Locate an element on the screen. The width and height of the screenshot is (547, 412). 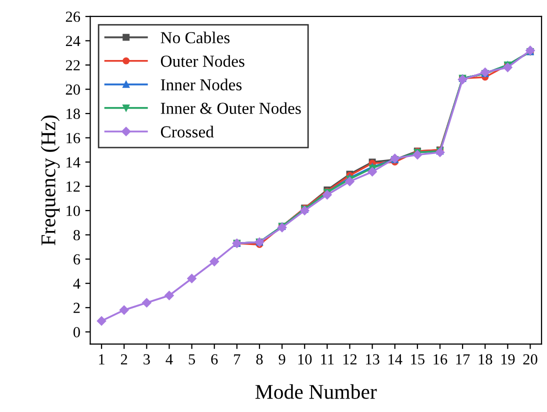
x-tick-label: 15 is located at coordinates (417, 359).